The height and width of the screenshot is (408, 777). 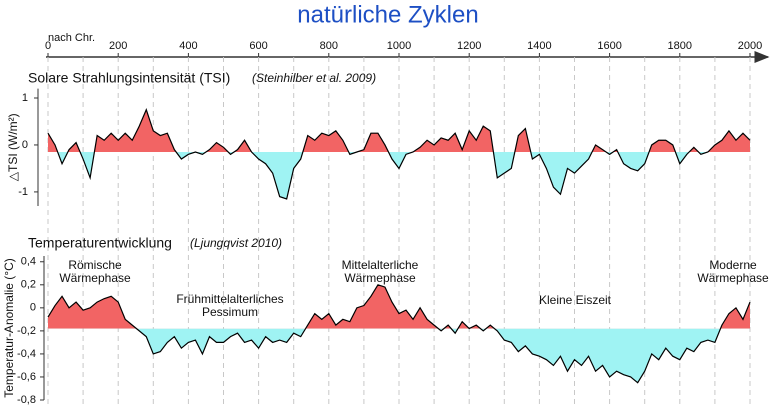 I want to click on x-tick-label: 1000, so click(x=399, y=46).